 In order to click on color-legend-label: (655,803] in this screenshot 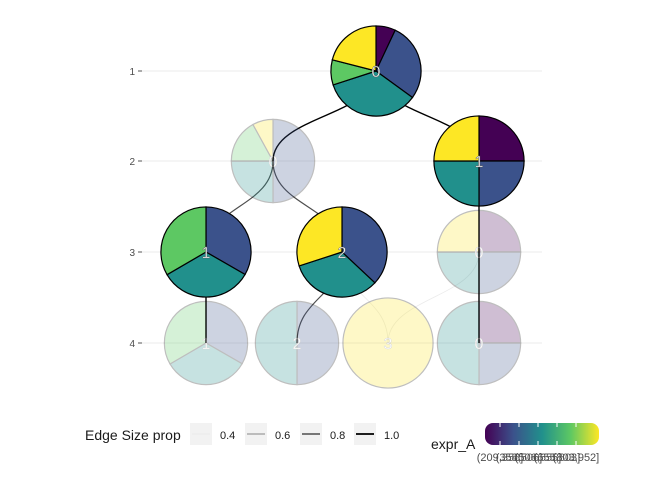, I will do `click(557, 458)`.